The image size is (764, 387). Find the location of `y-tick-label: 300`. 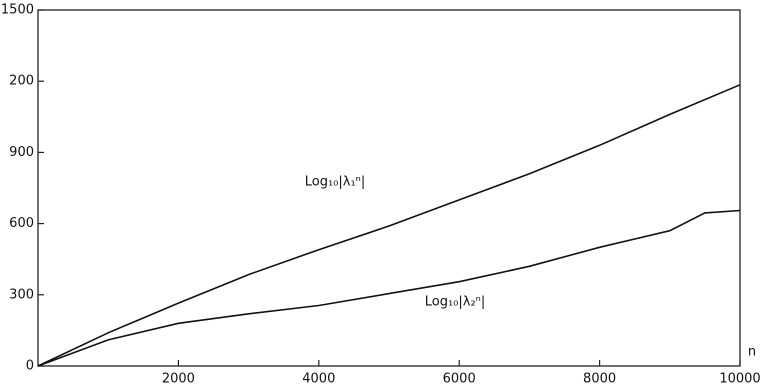

y-tick-label: 300 is located at coordinates (21, 294).